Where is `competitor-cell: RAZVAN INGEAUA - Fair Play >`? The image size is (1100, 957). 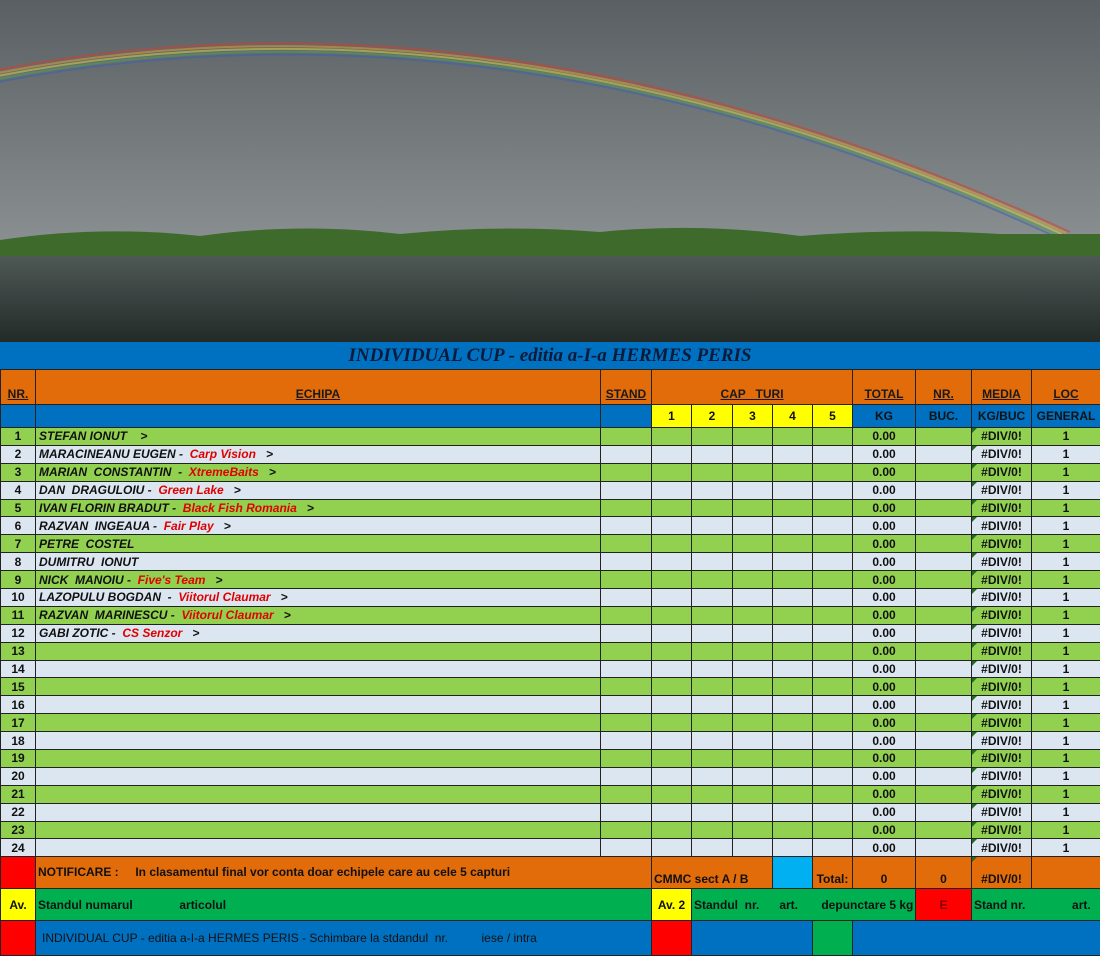 competitor-cell: RAZVAN INGEAUA - Fair Play > is located at coordinates (318, 526).